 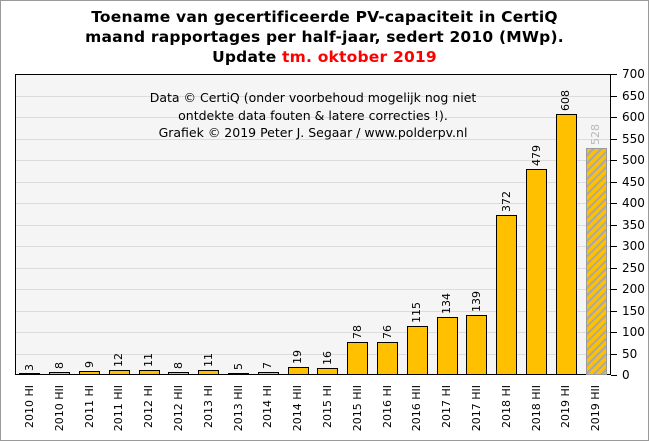 What do you see at coordinates (119, 359) in the screenshot?
I see `bar-value-label: 12` at bounding box center [119, 359].